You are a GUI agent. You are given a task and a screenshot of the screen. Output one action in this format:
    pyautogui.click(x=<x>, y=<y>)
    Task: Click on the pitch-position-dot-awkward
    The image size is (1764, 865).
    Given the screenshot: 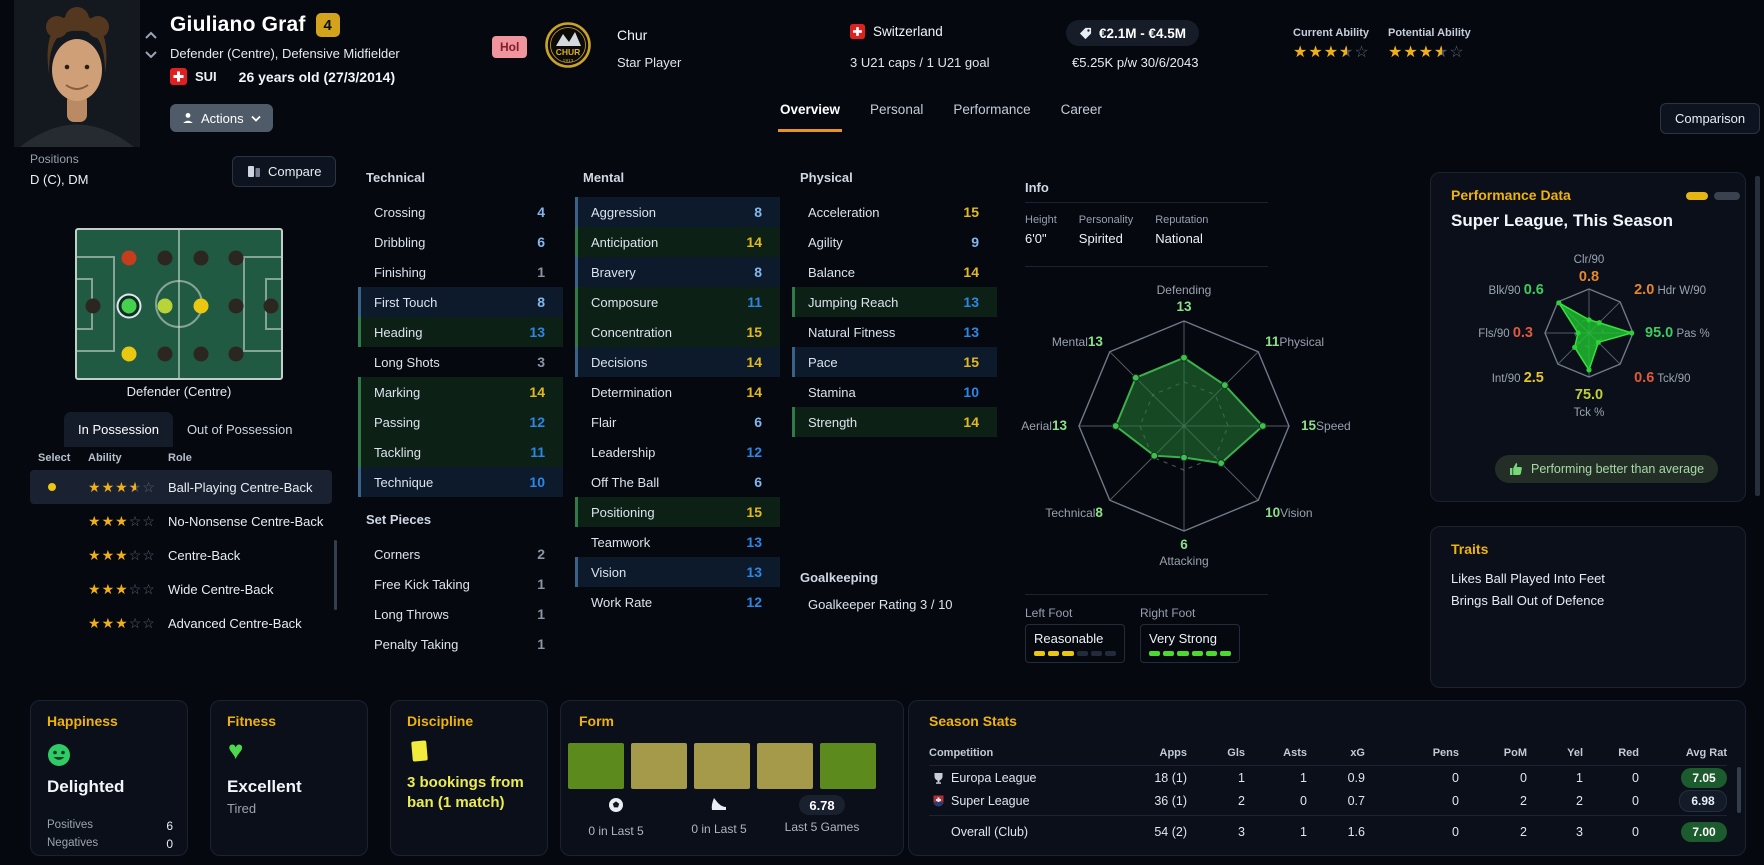 What is the action you would take?
    pyautogui.click(x=129, y=258)
    